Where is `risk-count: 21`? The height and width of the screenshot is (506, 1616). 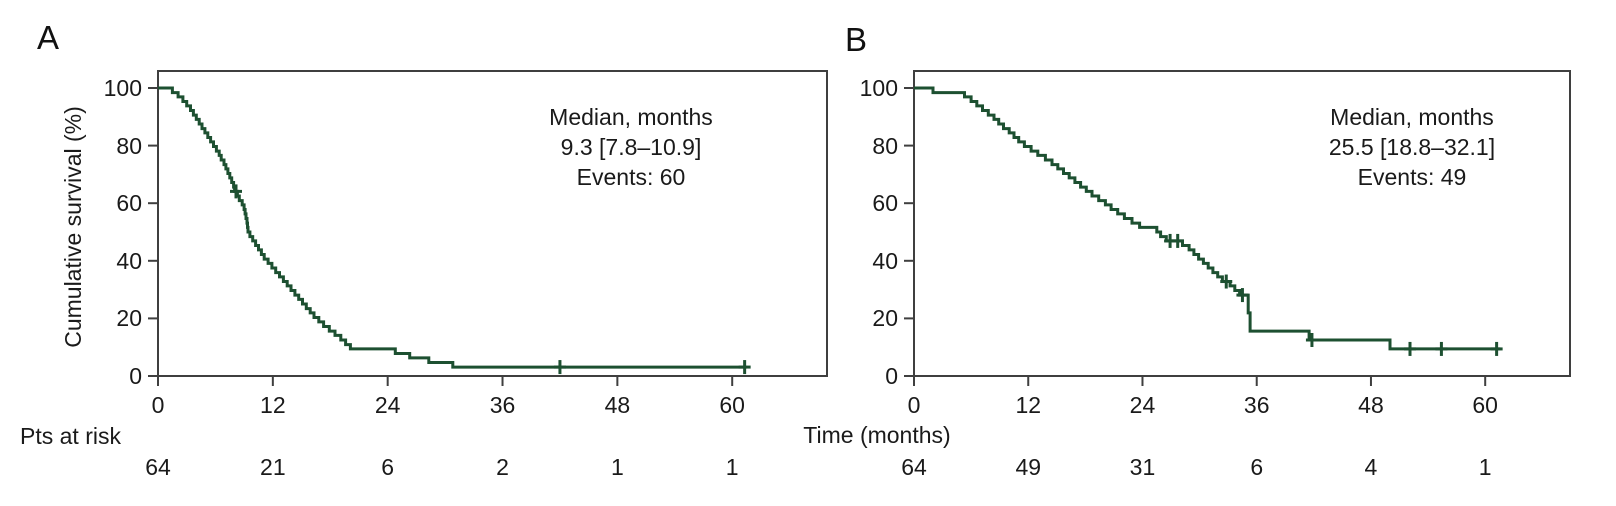
risk-count: 21 is located at coordinates (273, 467).